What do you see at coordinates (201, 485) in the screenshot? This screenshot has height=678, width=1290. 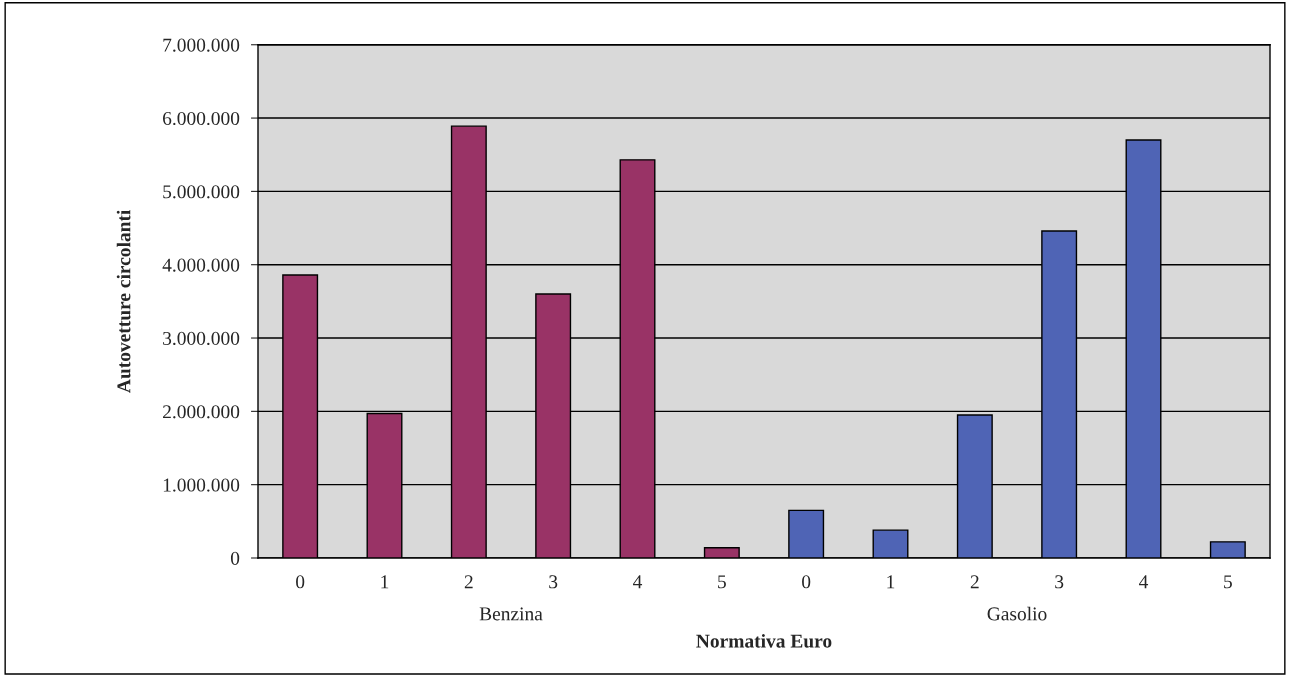 I see `y-tick-label: 1.000.000` at bounding box center [201, 485].